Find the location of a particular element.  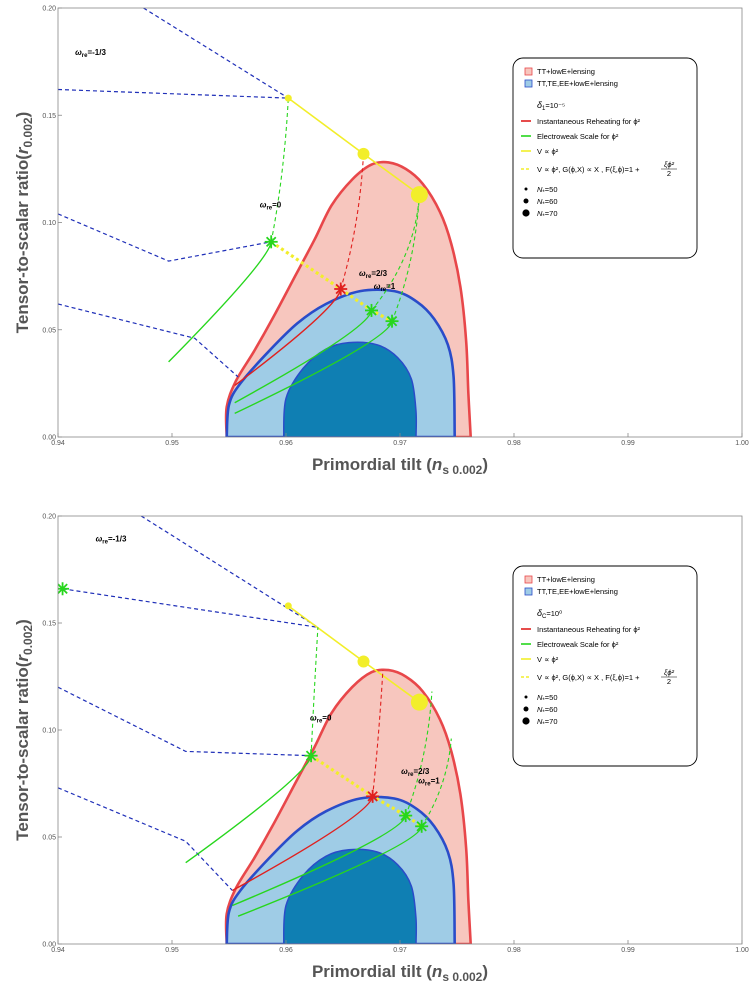

legend-delta: δC=10⁰ is located at coordinates (549, 614).